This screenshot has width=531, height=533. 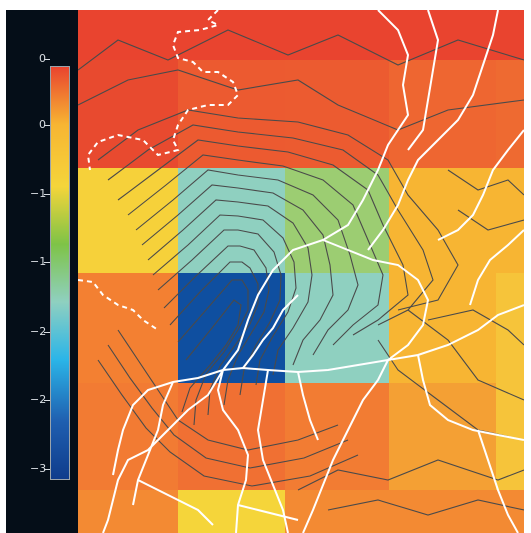 What do you see at coordinates (38, 468) in the screenshot?
I see `colorbar-tick-label: −3` at bounding box center [38, 468].